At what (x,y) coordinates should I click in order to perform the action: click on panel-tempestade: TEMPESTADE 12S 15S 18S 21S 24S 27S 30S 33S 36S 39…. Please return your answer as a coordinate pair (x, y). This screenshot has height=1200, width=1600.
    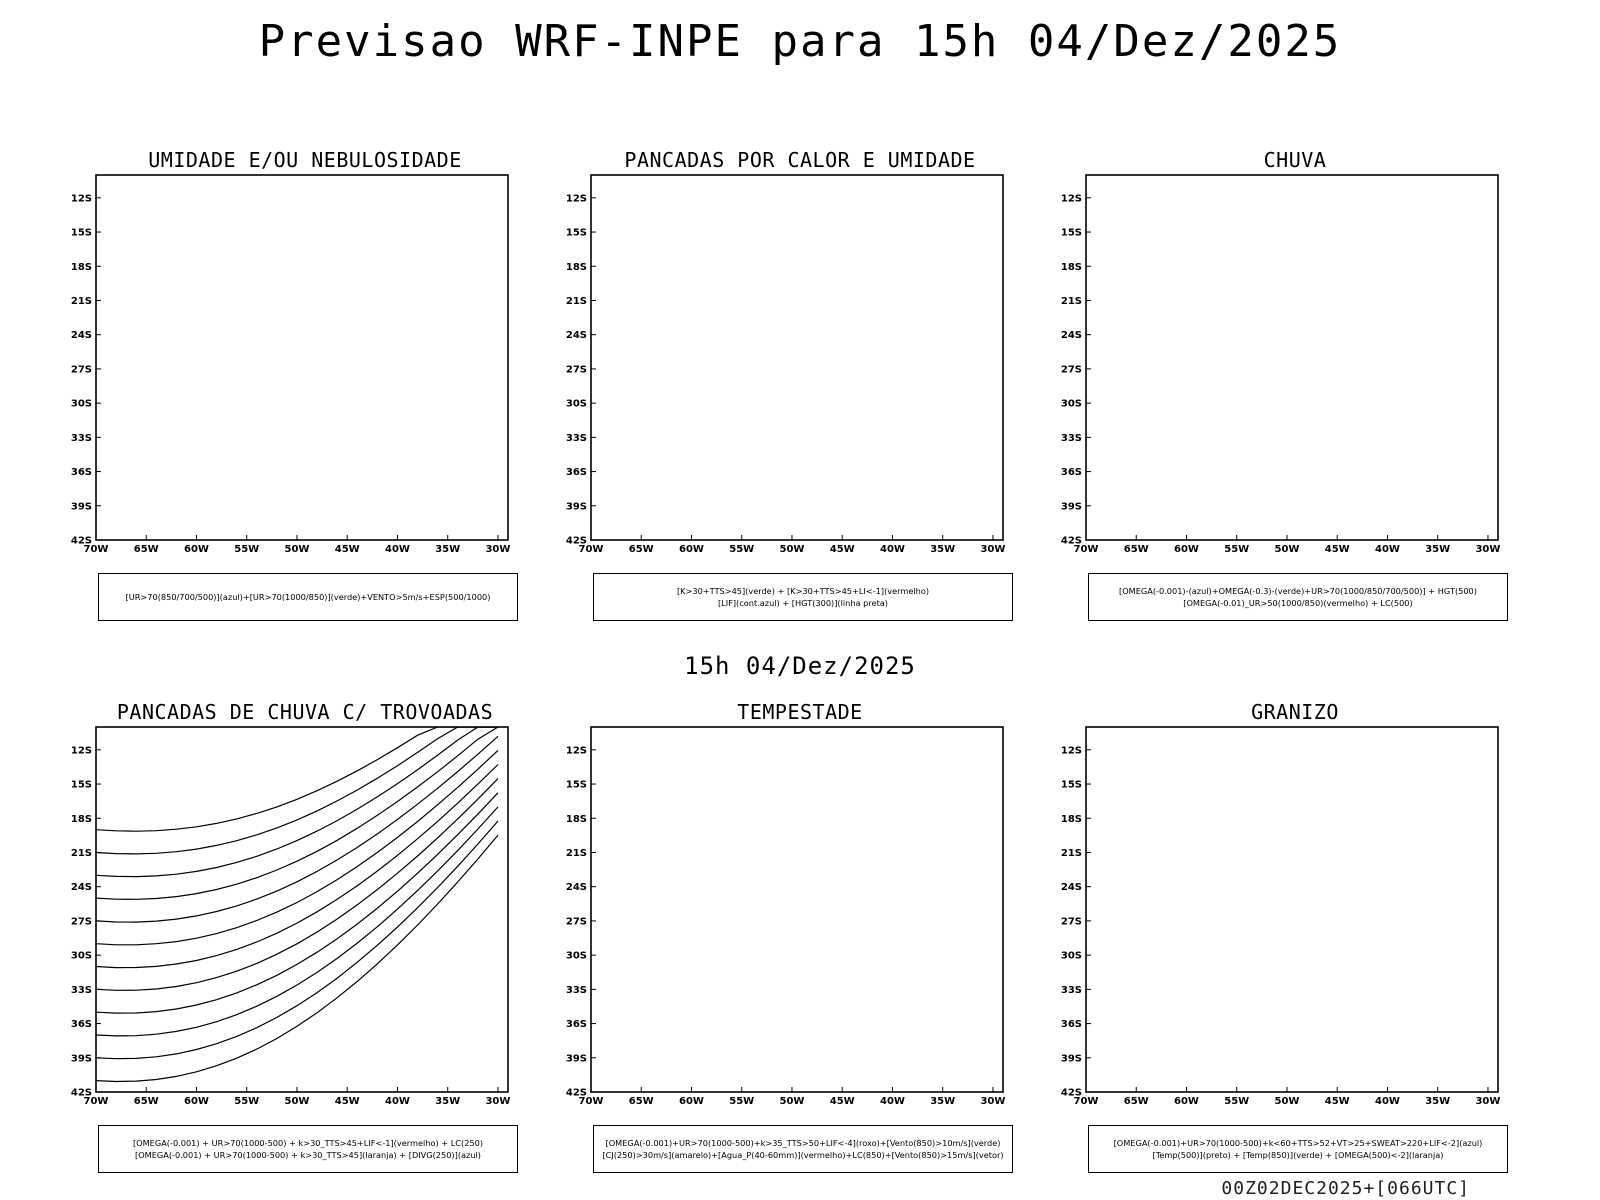
    Looking at the image, I should click on (800, 936).